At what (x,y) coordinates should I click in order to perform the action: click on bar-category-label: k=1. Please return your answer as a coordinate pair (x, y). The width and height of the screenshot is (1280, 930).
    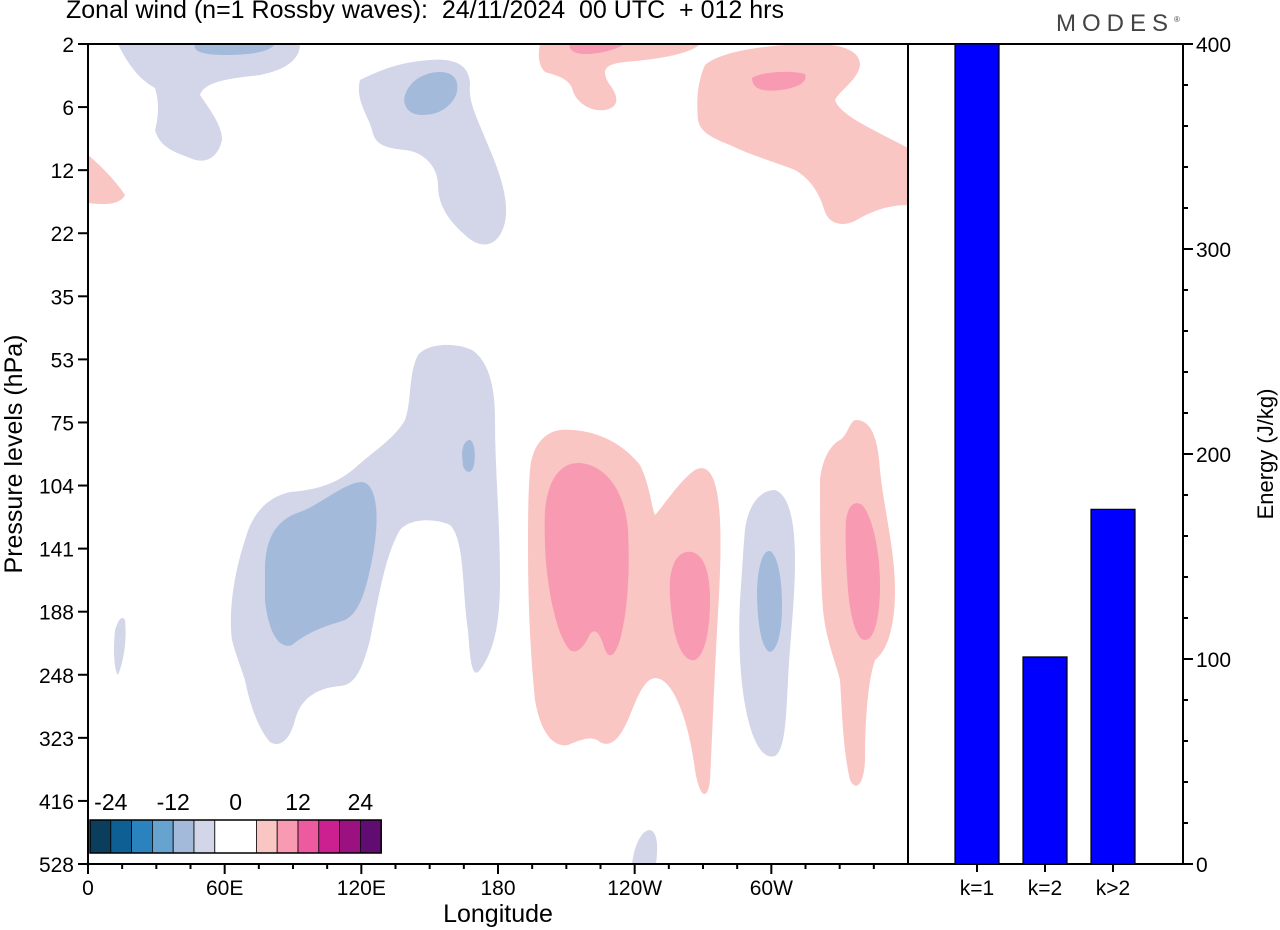
    Looking at the image, I should click on (977, 888).